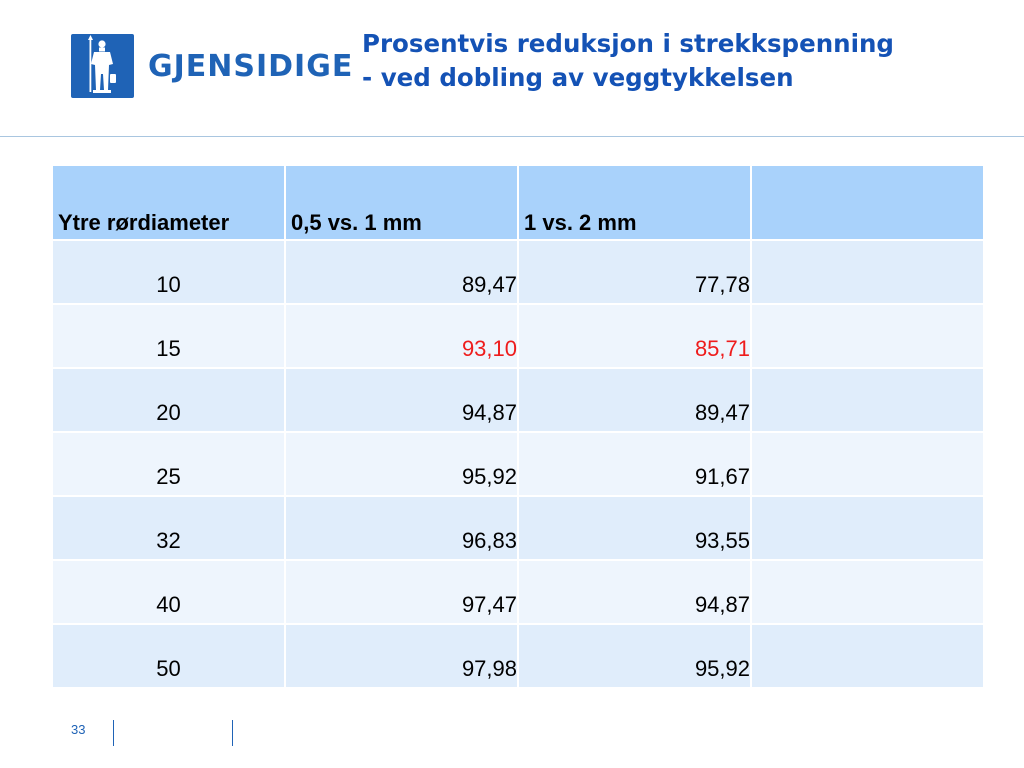 This screenshot has height=768, width=1024. What do you see at coordinates (578, 77) in the screenshot?
I see `slide-title-line-2: - ved dobling av veggtykkelsen` at bounding box center [578, 77].